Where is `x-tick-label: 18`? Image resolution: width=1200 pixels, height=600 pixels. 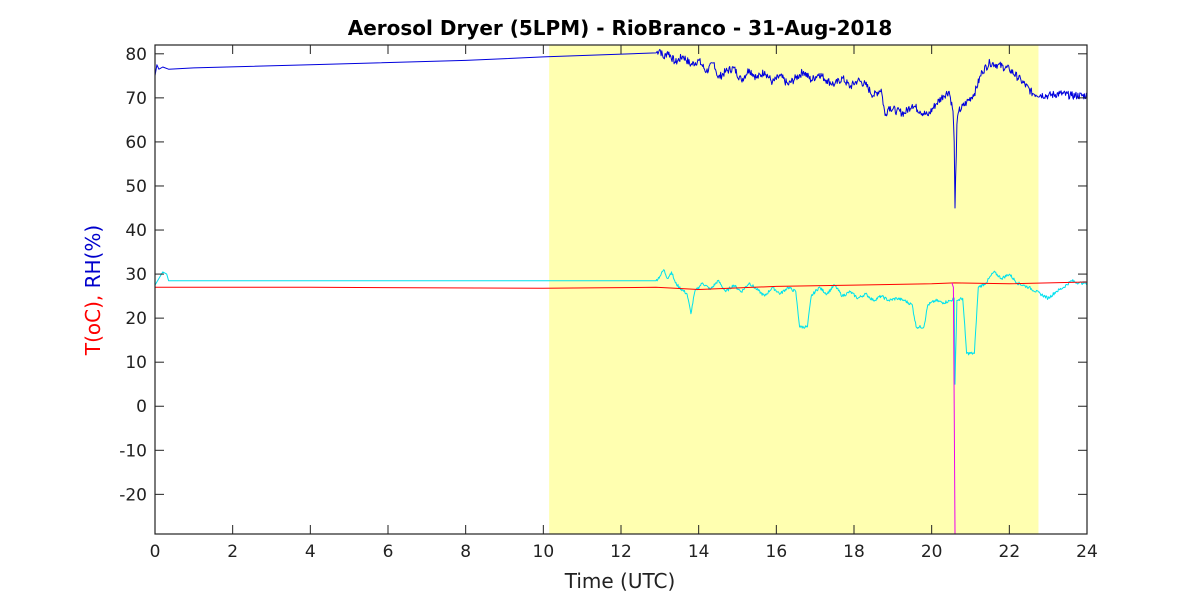
x-tick-label: 18 is located at coordinates (854, 552).